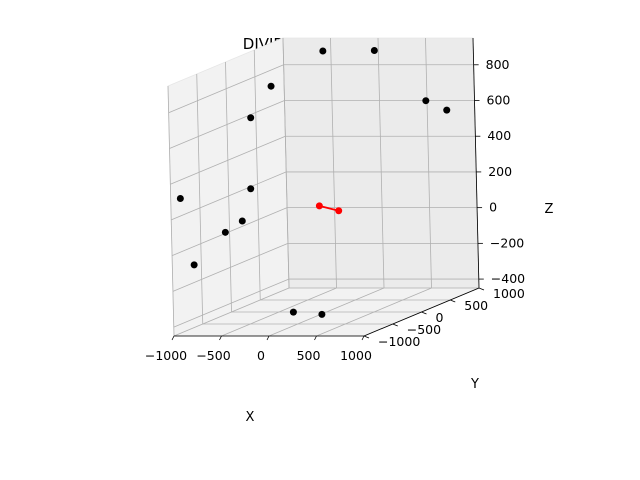 The height and width of the screenshot is (480, 640). Describe the element at coordinates (166, 355) in the screenshot. I see `x-tick-label: −1000` at that location.